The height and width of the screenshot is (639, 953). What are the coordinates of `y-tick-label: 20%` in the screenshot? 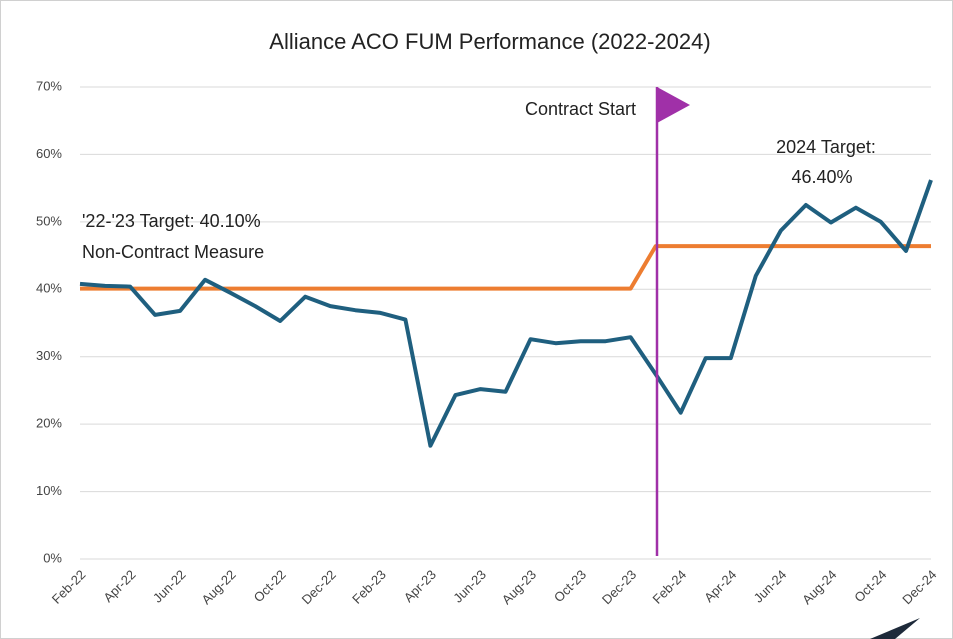 It's located at (49, 423).